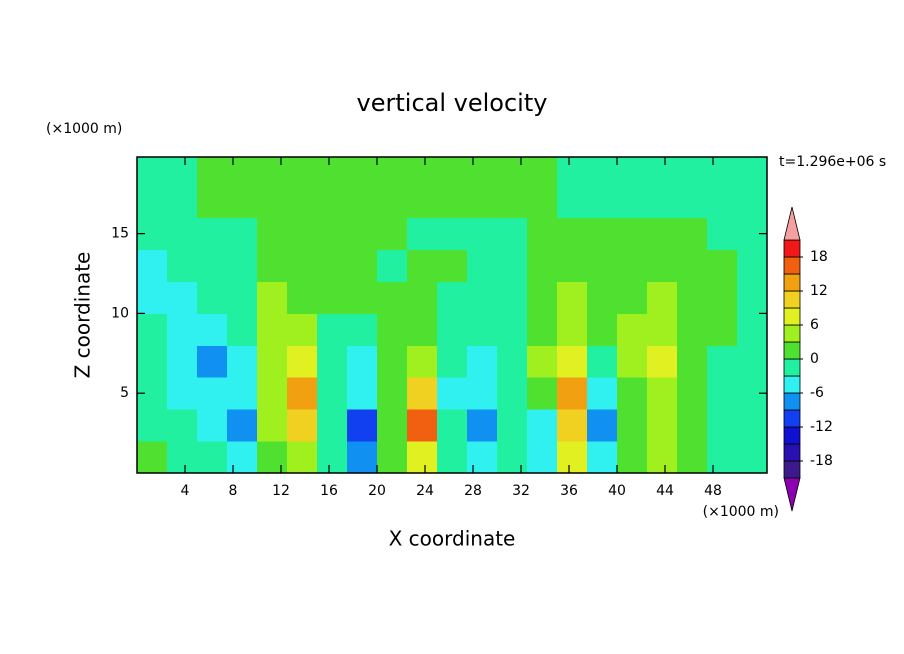  Describe the element at coordinates (808, 359) in the screenshot. I see `colorbar: 18 12 6 0 -6 -12 -18` at that location.